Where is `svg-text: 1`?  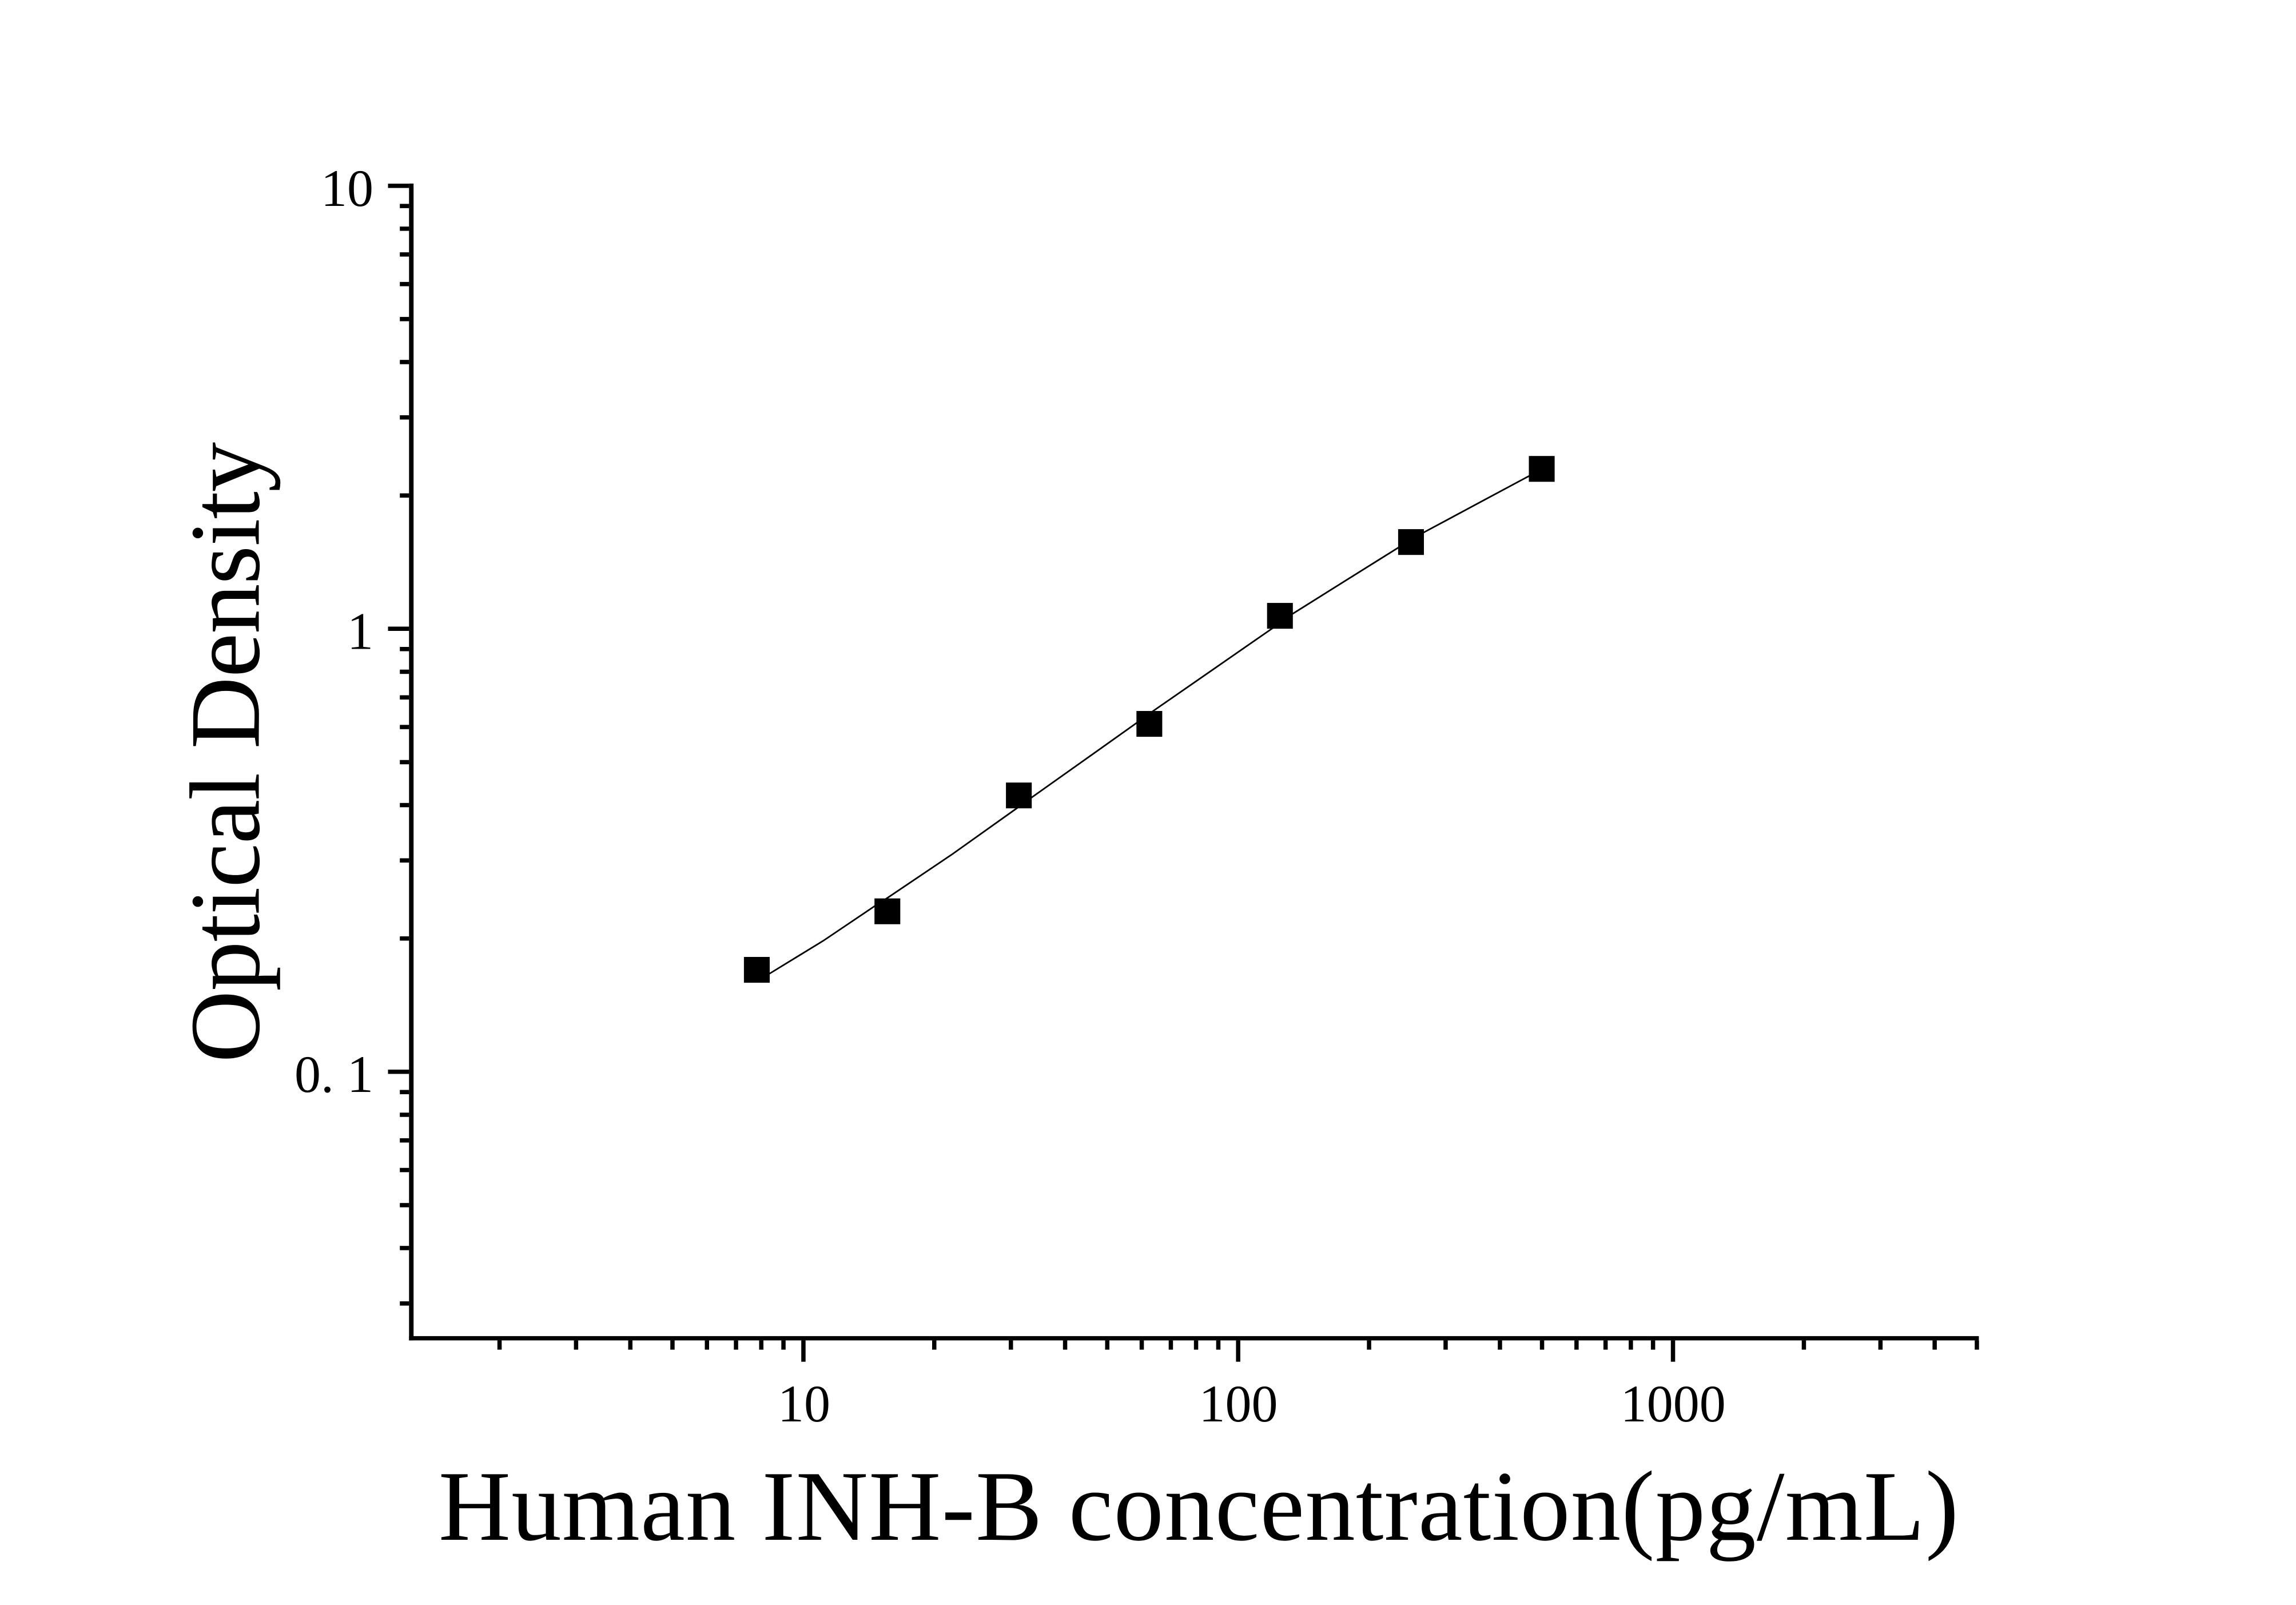
svg-text: 1 is located at coordinates (360, 631).